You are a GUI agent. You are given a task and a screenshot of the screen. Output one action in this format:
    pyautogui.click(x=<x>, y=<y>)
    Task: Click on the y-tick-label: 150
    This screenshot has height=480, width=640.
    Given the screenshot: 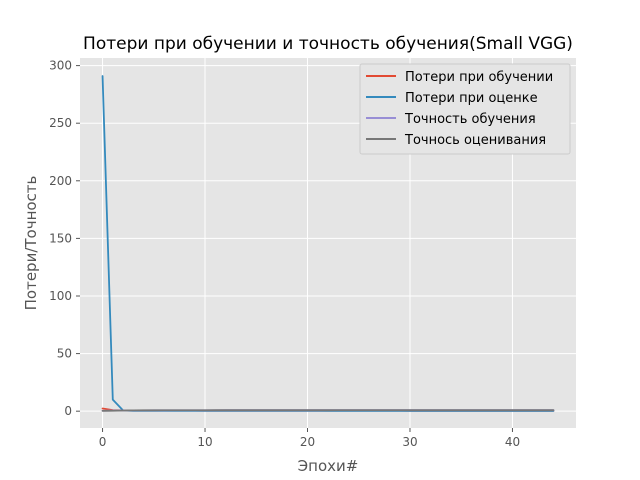 What is the action you would take?
    pyautogui.click(x=60, y=238)
    